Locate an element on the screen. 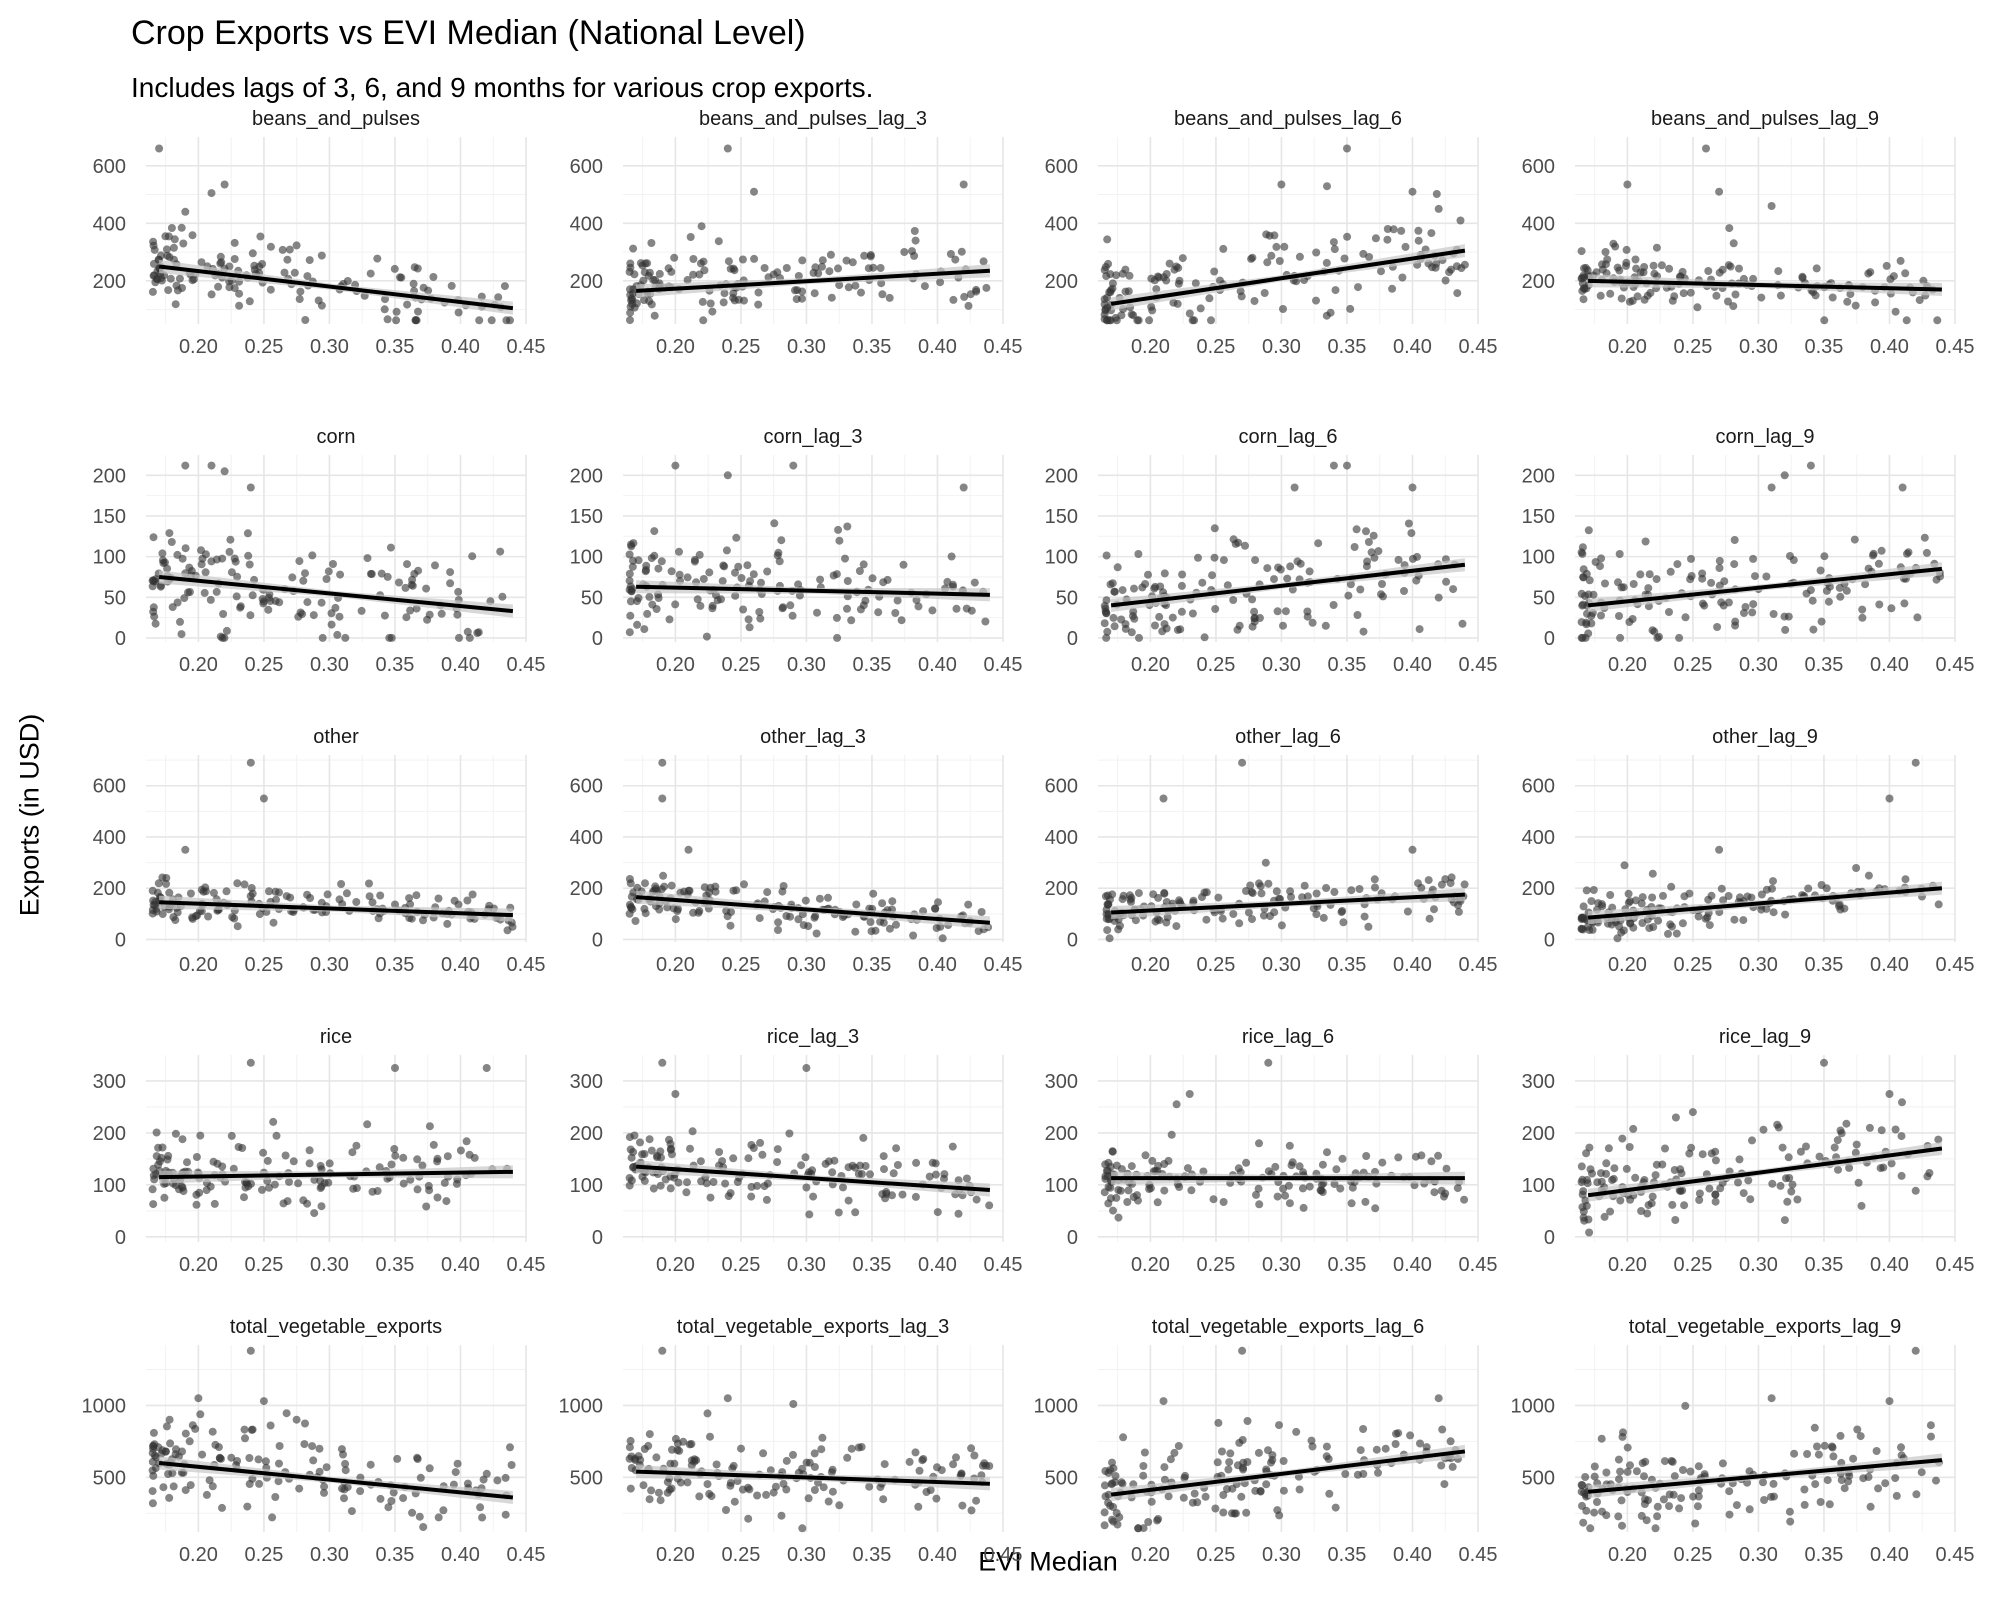  x-tick-label: 0.25 is located at coordinates (1692, 347).